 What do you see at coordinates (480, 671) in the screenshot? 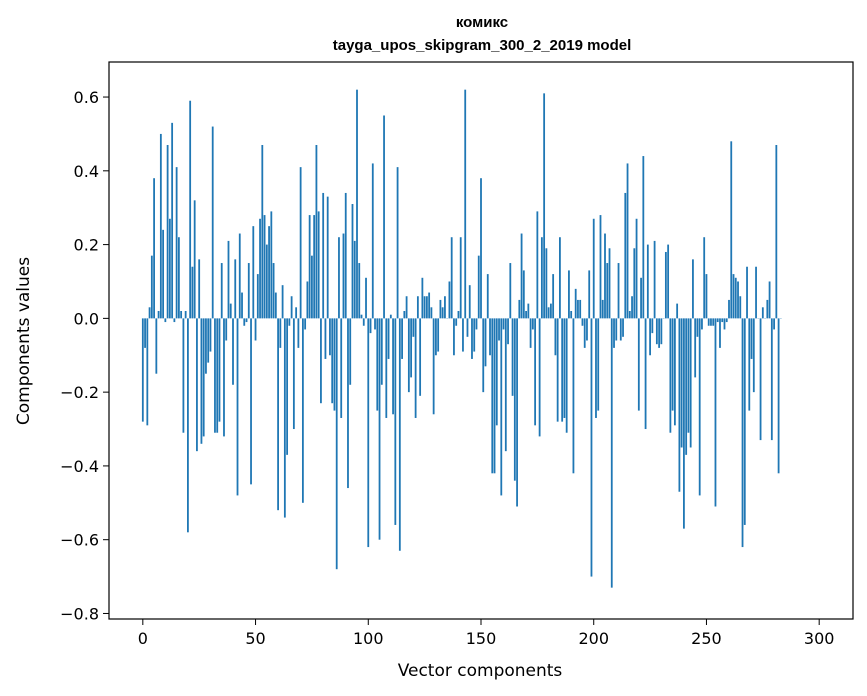
I see `x-axis-label: Vector components` at bounding box center [480, 671].